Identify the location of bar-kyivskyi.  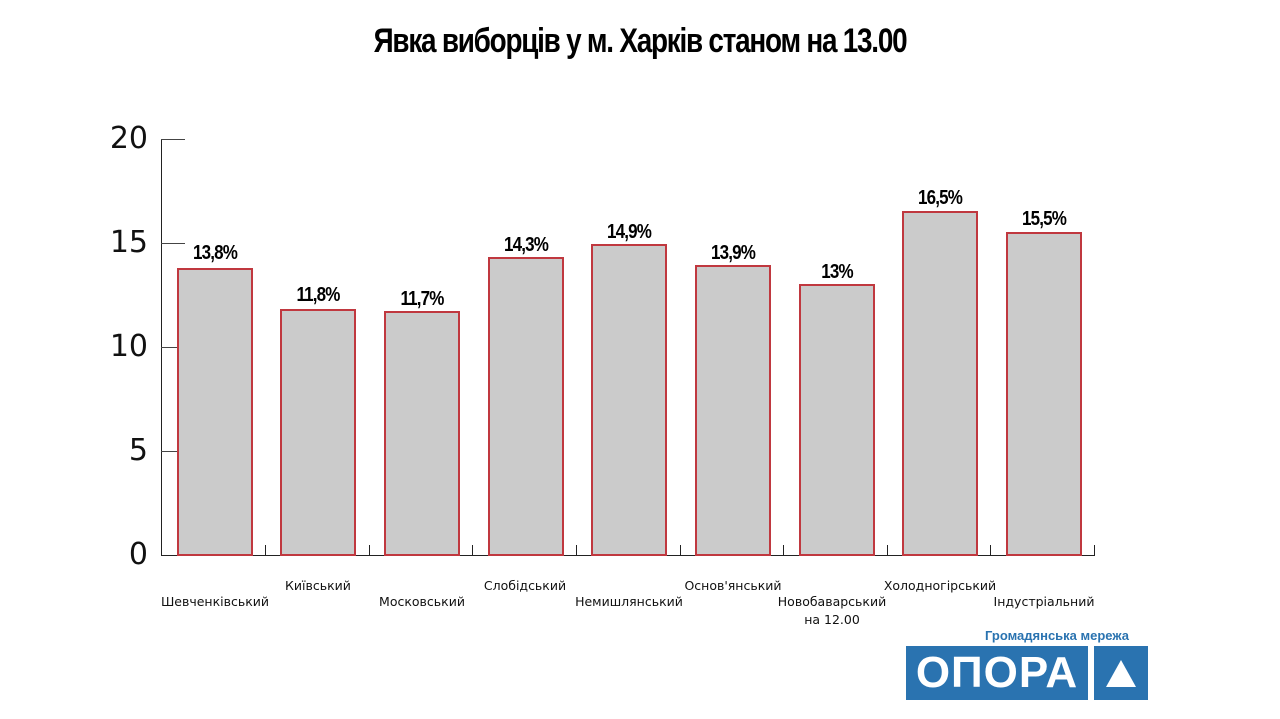
(318, 432).